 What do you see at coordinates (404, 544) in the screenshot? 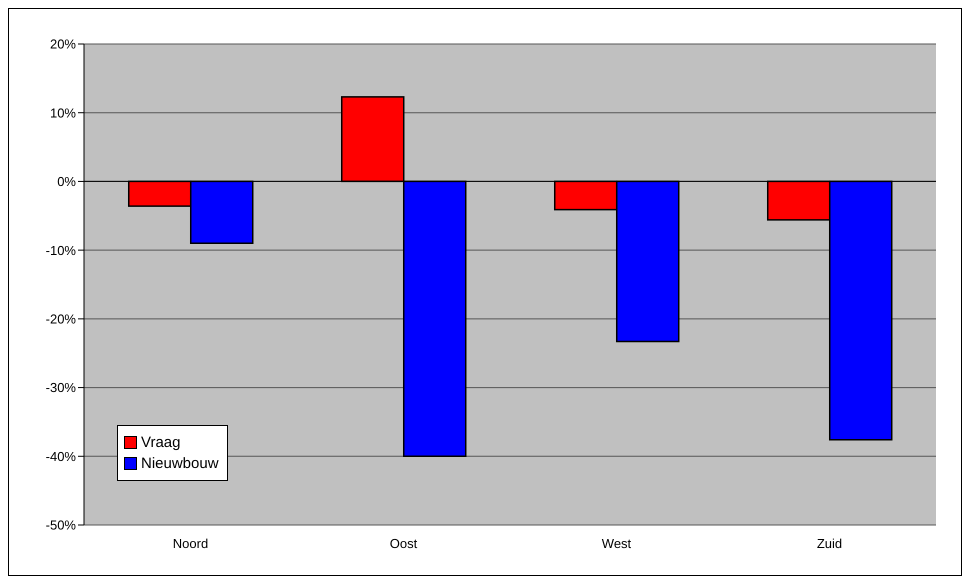
I see `x-tick-label: Oost` at bounding box center [404, 544].